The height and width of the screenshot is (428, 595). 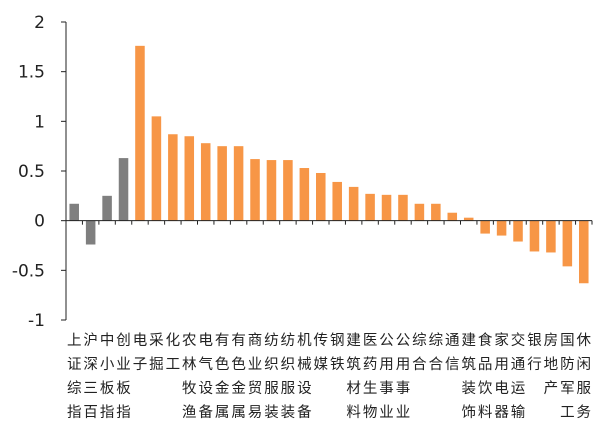 What do you see at coordinates (584, 340) in the screenshot?
I see `x-tick-label-32: 休` at bounding box center [584, 340].